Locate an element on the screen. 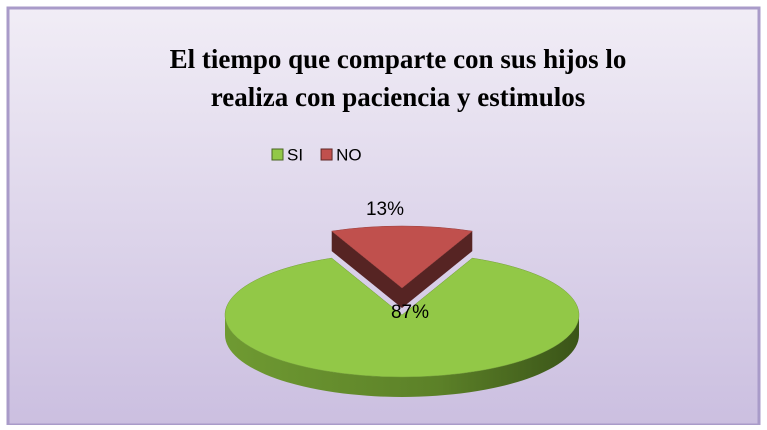  legend-label: SI is located at coordinates (295, 154).